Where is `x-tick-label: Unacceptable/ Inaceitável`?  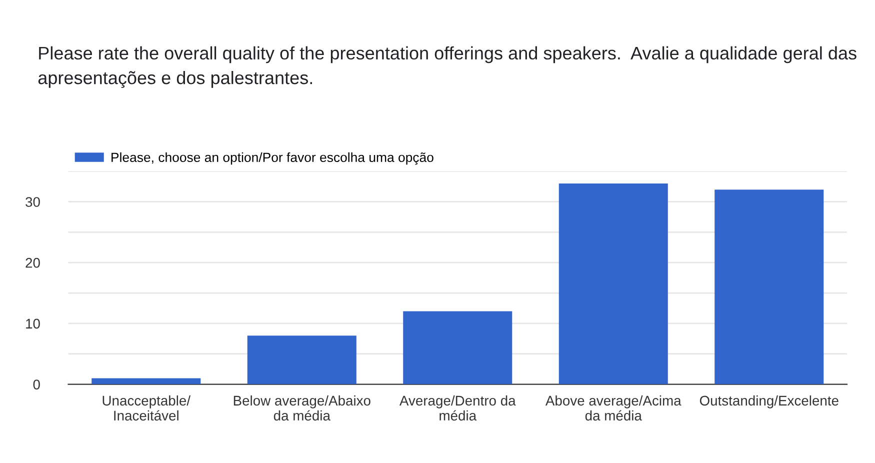 x-tick-label: Unacceptable/ Inaceitável is located at coordinates (146, 408).